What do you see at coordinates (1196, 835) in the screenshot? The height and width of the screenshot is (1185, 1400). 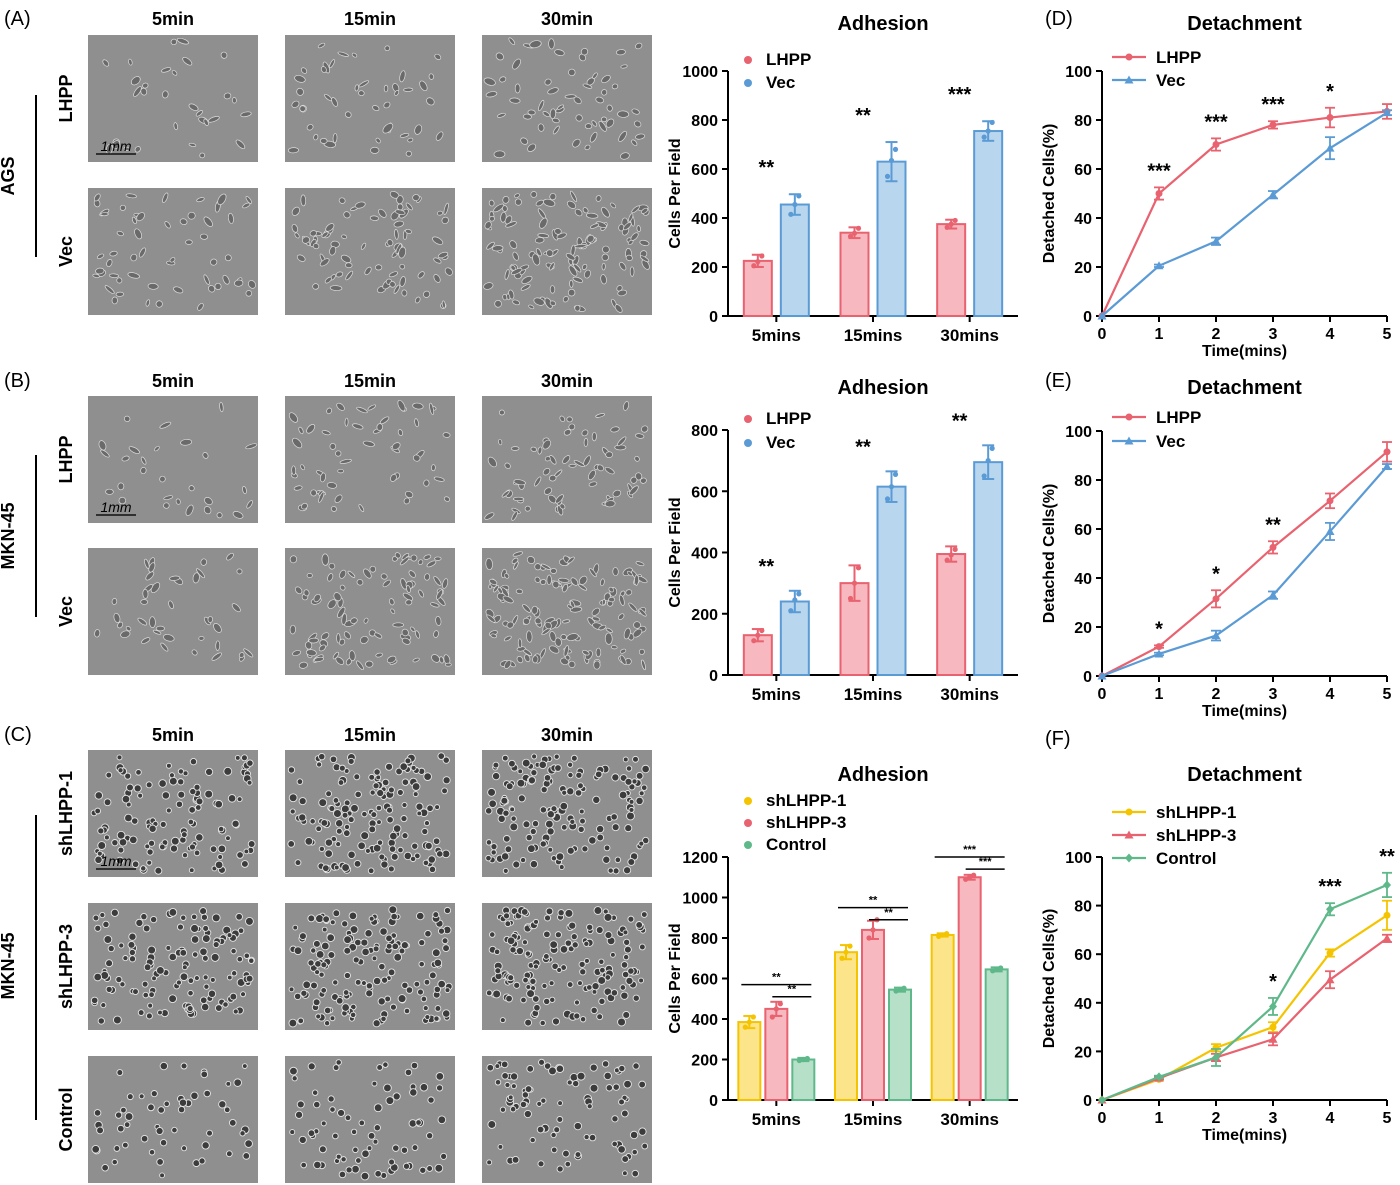 I see `legend-label: shLHPP-3` at bounding box center [1196, 835].